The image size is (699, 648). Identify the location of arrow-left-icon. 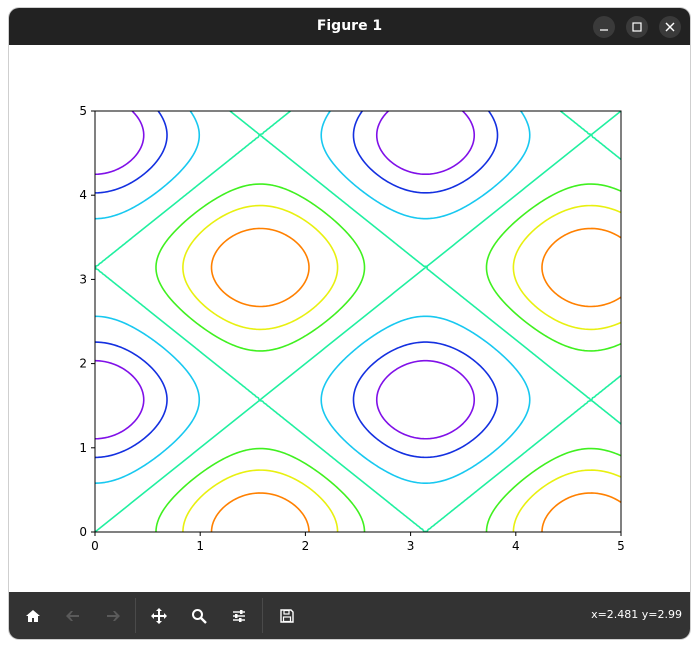
(72, 616).